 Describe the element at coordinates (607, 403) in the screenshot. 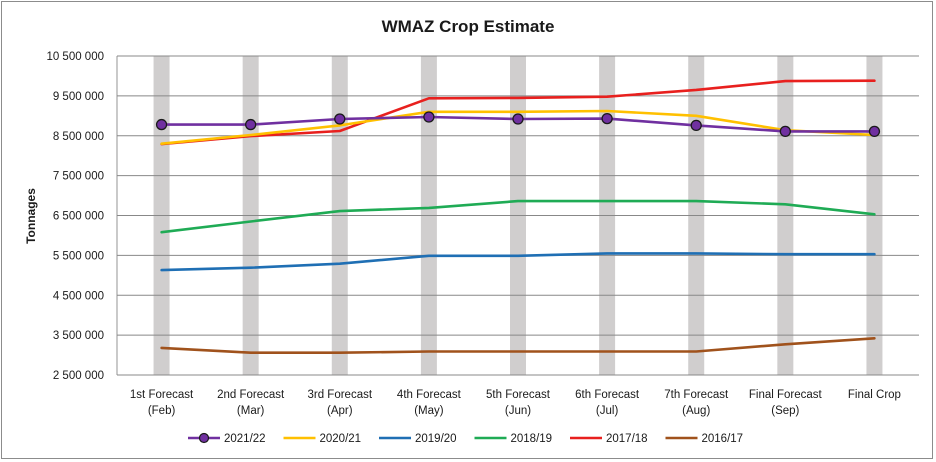

I see `x-tick-label: 6th Forecast (Jul)` at that location.